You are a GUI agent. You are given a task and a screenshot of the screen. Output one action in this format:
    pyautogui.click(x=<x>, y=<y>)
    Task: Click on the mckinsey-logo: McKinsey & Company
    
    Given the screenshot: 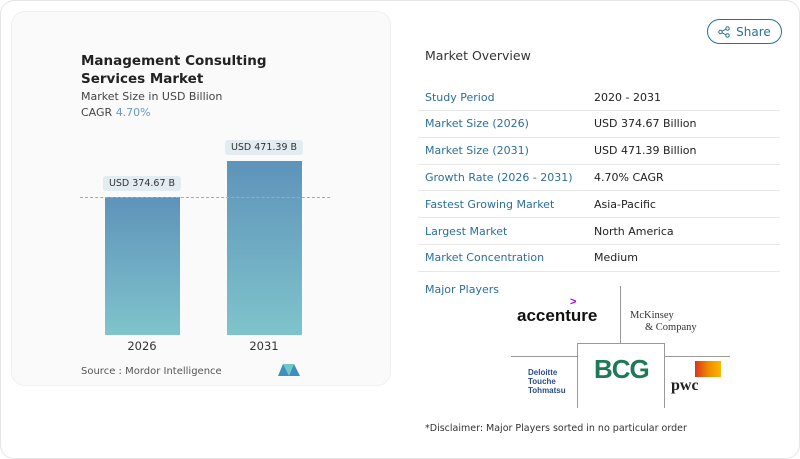 What is the action you would take?
    pyautogui.click(x=663, y=321)
    